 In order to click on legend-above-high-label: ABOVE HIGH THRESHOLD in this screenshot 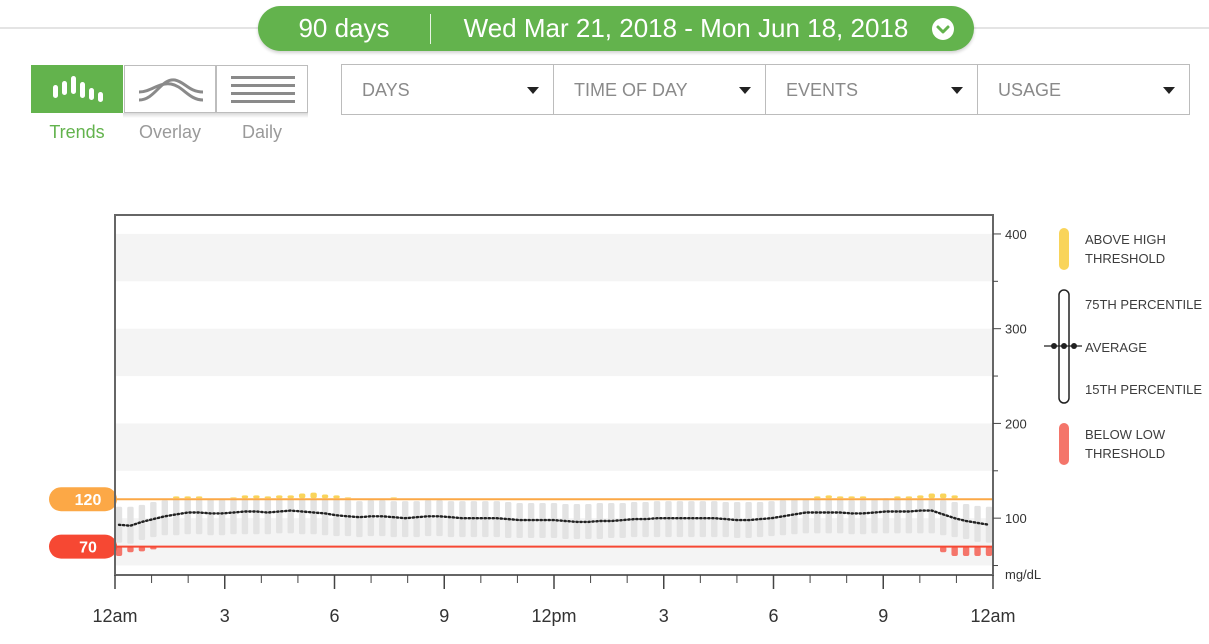, I will do `click(1125, 249)`.